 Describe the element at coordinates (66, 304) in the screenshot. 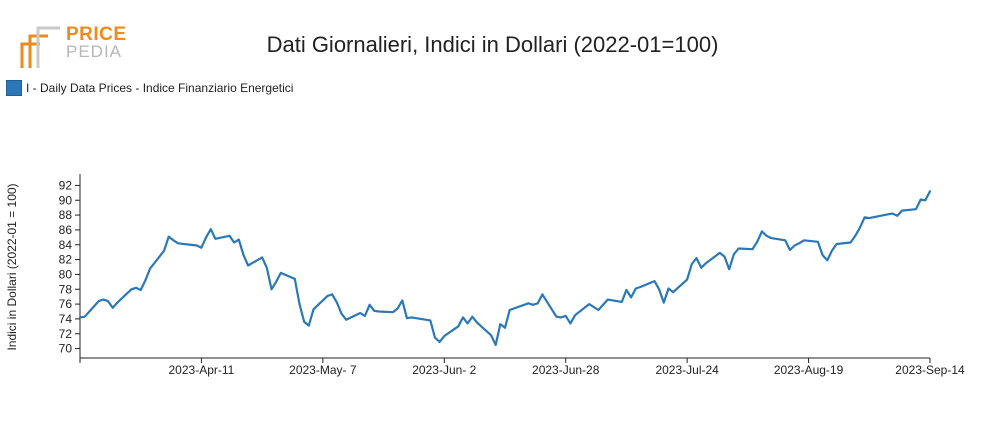

I see `y-tick-label: 76` at that location.